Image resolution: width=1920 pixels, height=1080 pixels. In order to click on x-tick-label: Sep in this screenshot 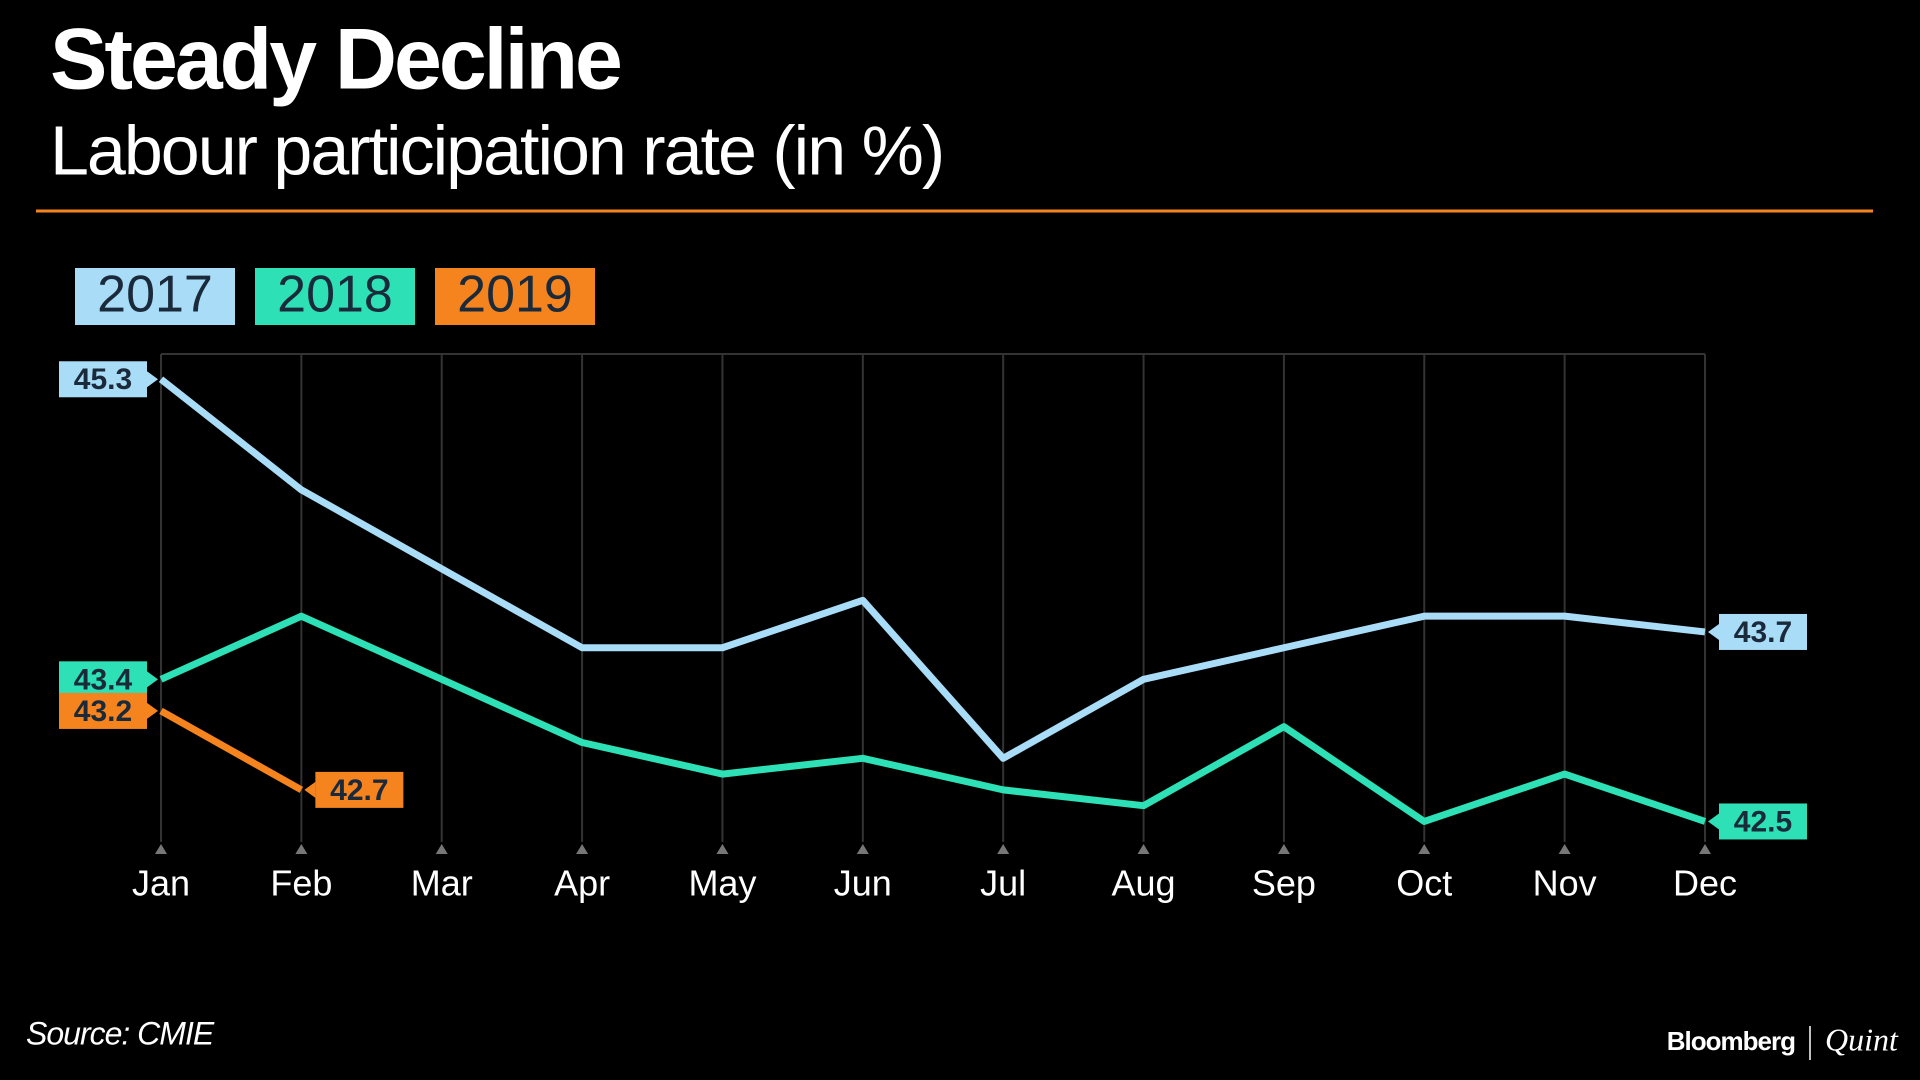, I will do `click(1284, 883)`.